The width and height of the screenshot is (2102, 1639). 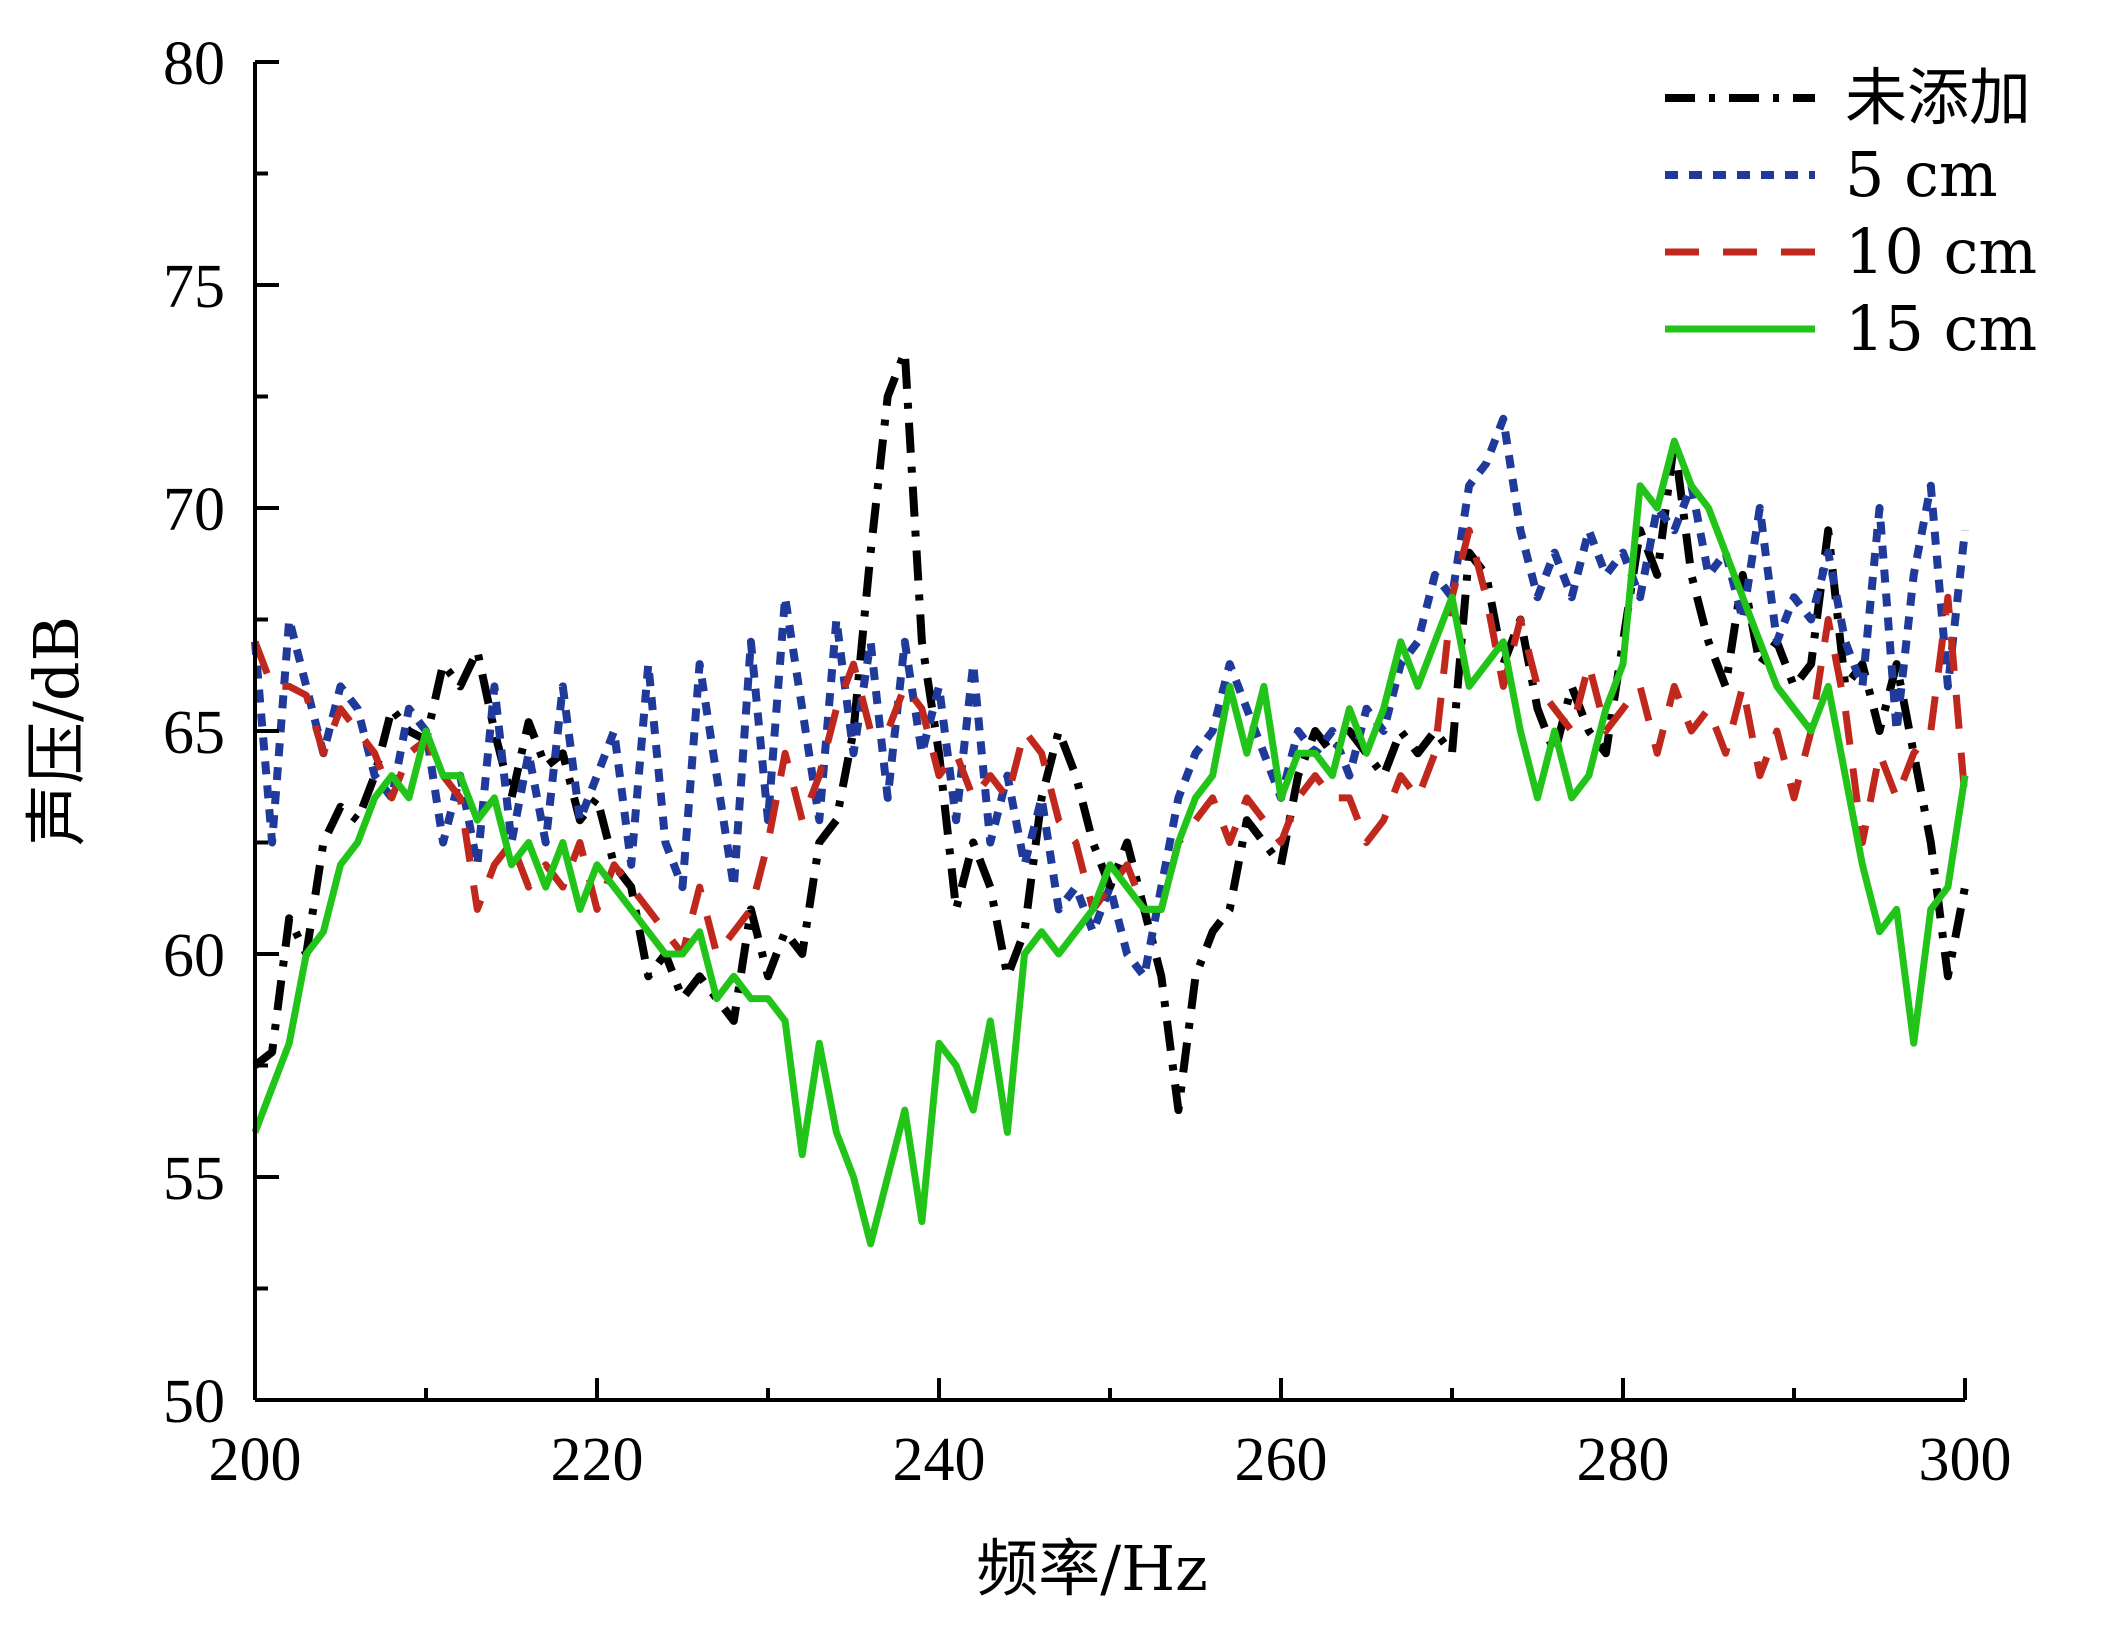 What do you see at coordinates (1941, 251) in the screenshot?
I see `legend-label-2: 10 cm` at bounding box center [1941, 251].